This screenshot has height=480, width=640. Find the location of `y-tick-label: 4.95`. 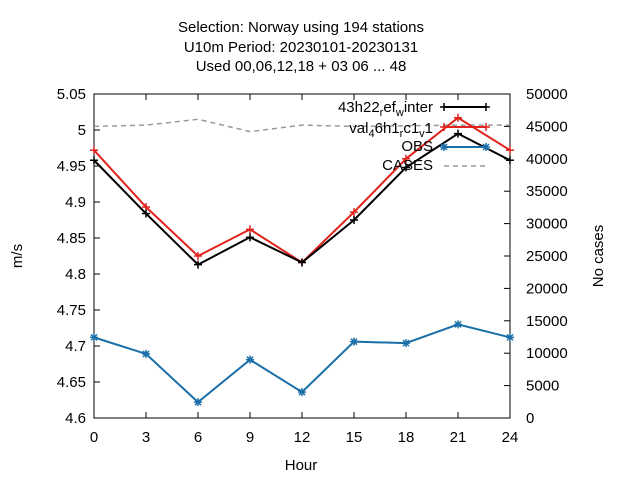

y-tick-label: 4.95 is located at coordinates (71, 166).